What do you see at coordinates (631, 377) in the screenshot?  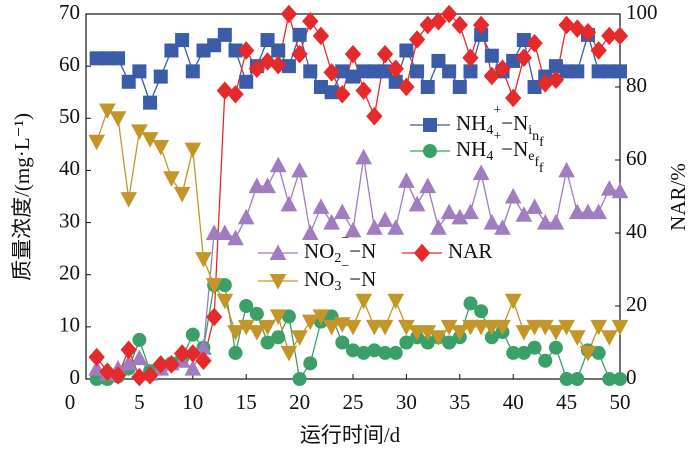 I see `y2-tick-label: 0` at bounding box center [631, 377].